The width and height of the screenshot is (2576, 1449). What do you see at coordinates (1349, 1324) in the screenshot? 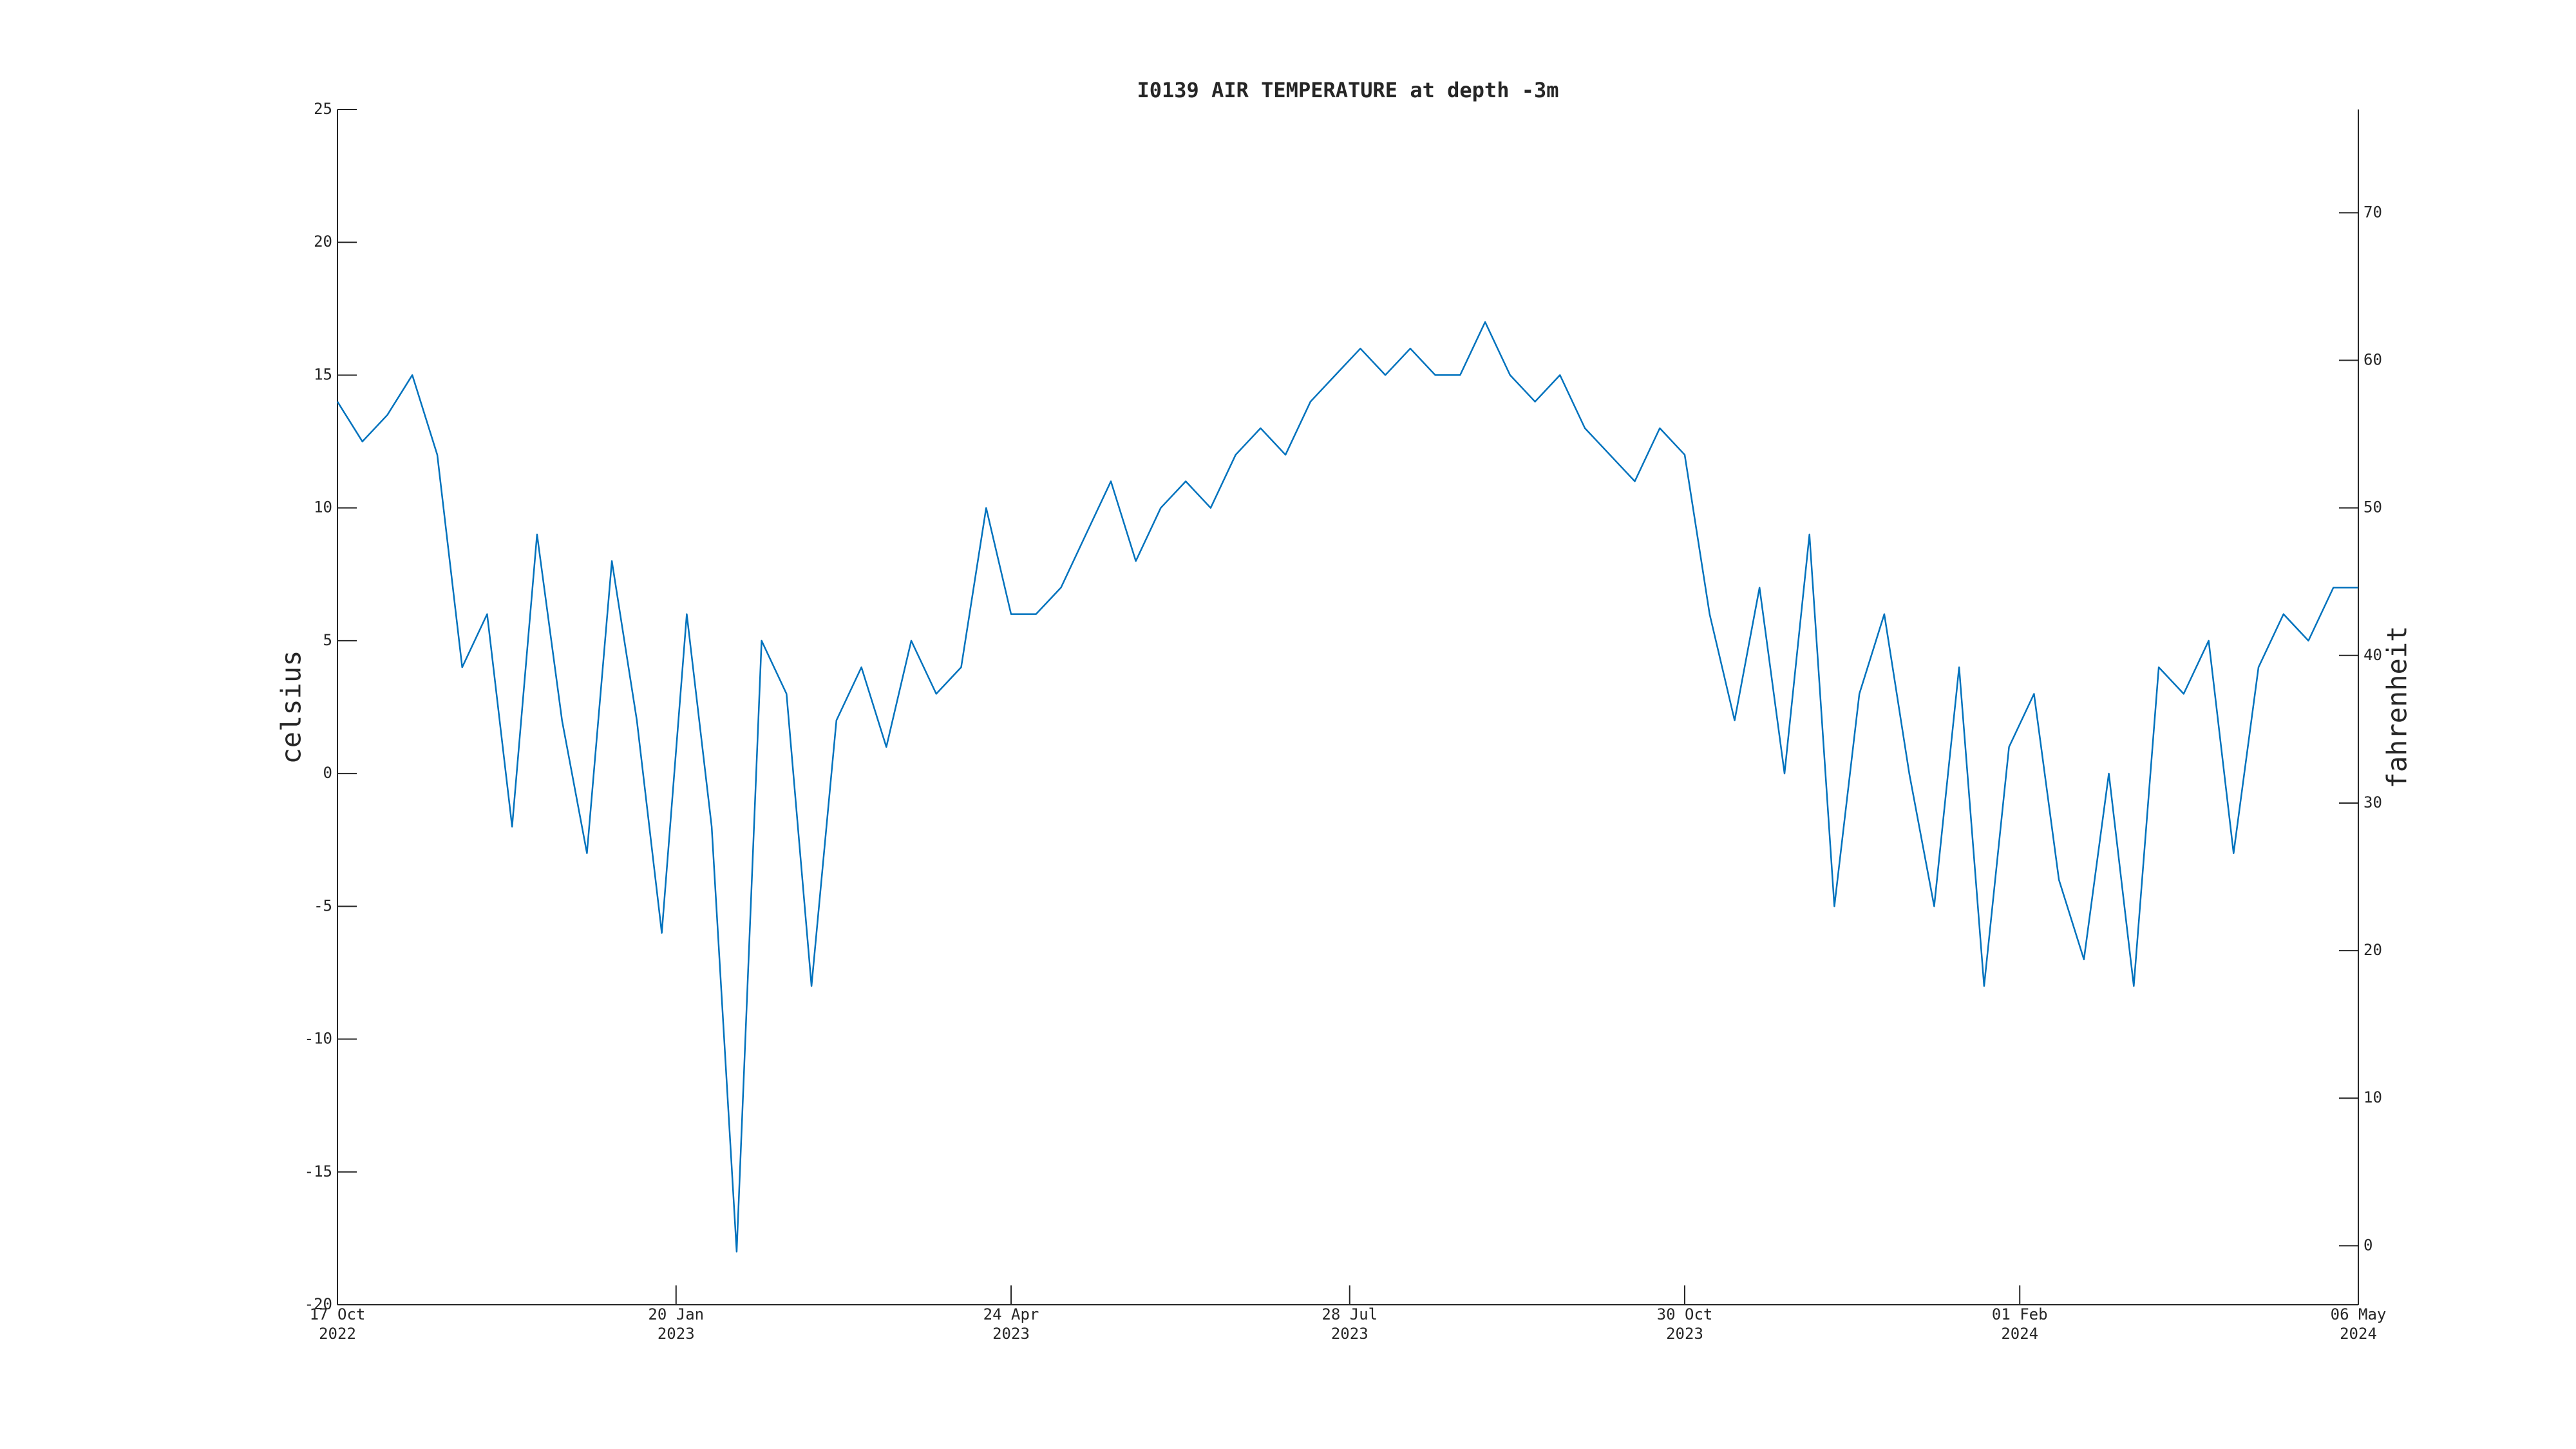
I see `x-tick-label: 28 Jul 2023` at bounding box center [1349, 1324].